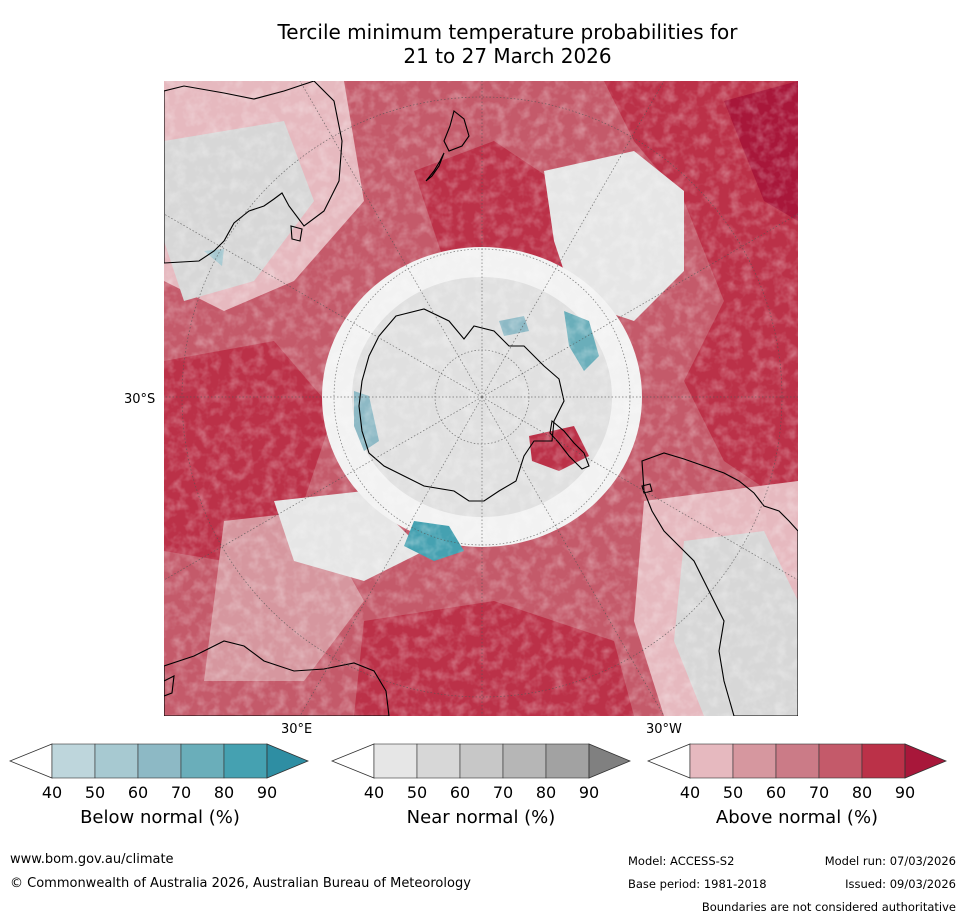  What do you see at coordinates (92, 859) in the screenshot?
I see `website-link: www.bom.gov.au/climate` at bounding box center [92, 859].